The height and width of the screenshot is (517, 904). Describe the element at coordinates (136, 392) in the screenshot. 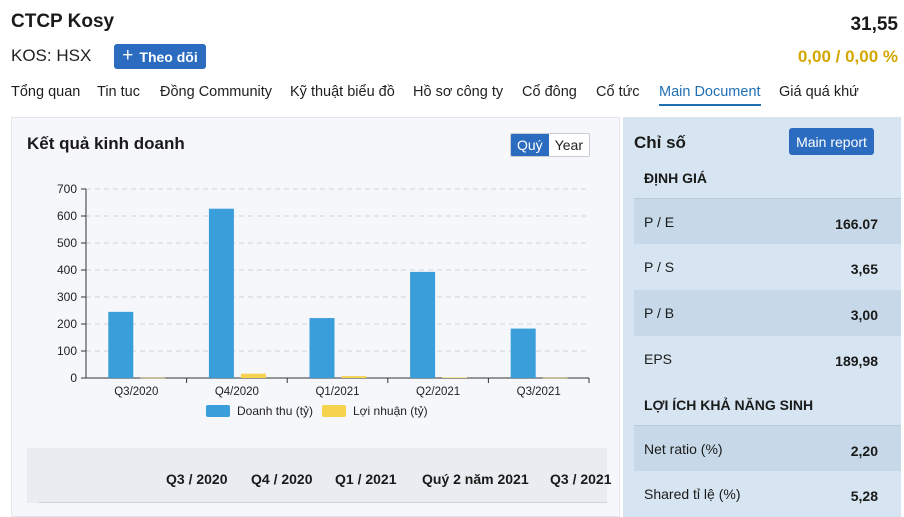

I see `x-tick-label: Q3/2020` at that location.